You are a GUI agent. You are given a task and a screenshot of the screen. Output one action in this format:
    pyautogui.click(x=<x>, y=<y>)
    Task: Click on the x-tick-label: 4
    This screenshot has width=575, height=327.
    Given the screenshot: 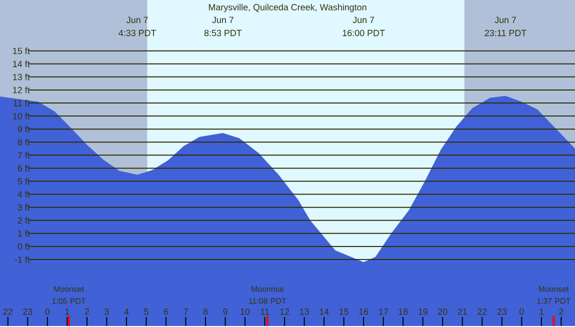 What is the action you would take?
    pyautogui.click(x=126, y=311)
    